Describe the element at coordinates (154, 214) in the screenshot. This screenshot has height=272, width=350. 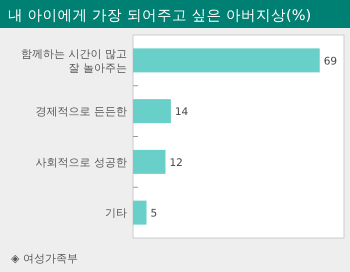
I see `data-label: 5` at that location.